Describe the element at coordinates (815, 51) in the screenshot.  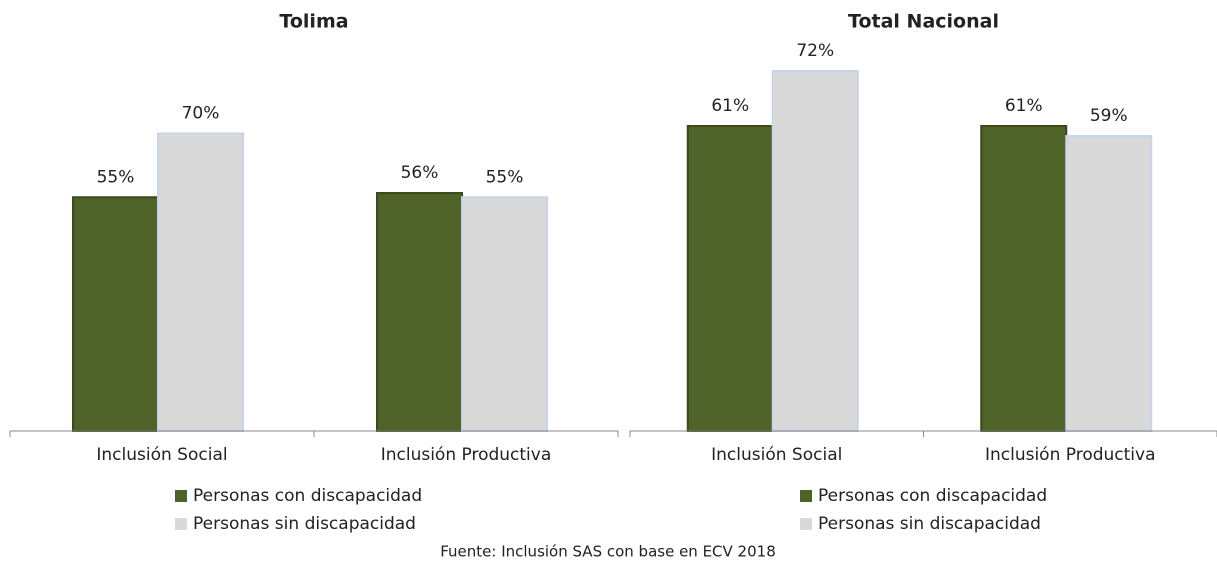
I see `value-label: 72%` at that location.